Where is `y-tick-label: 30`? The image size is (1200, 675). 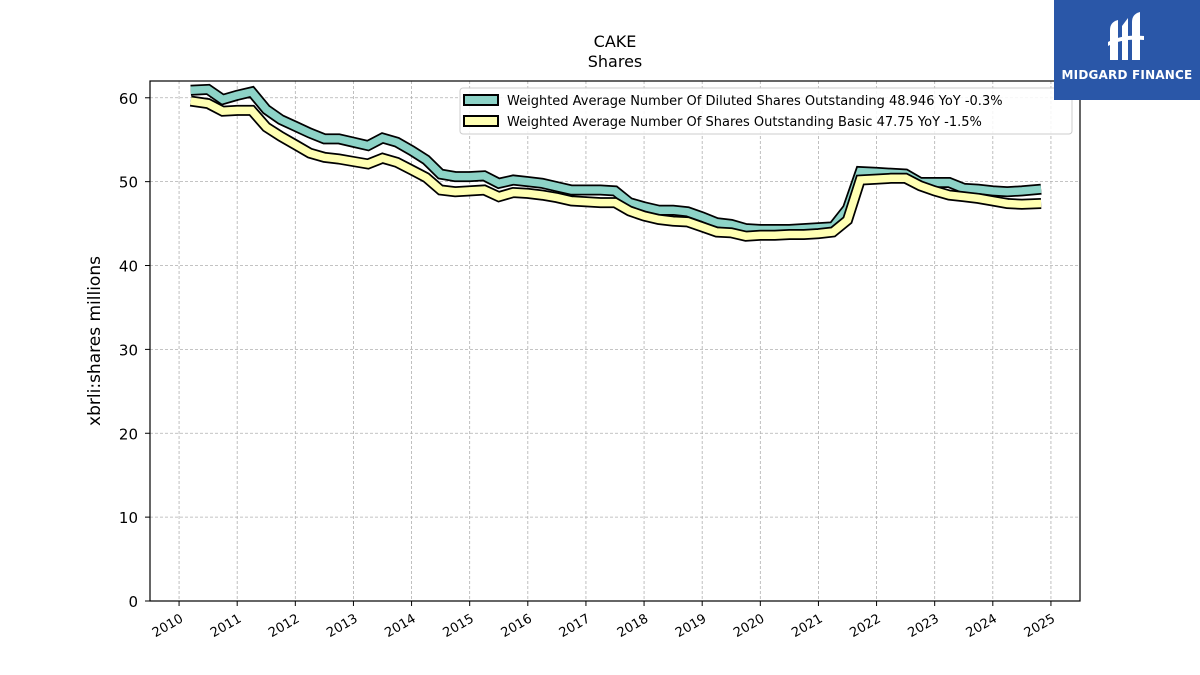 y-tick-label: 30 is located at coordinates (128, 350).